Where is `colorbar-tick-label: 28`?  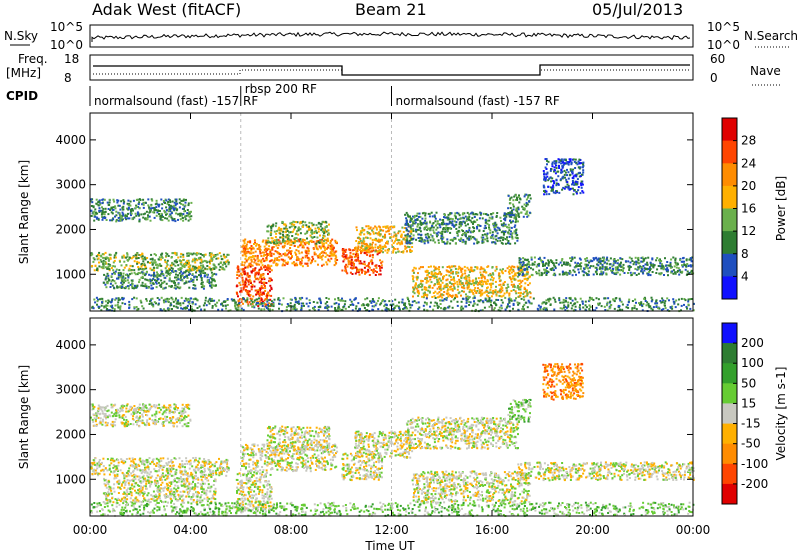
colorbar-tick-label: 28 is located at coordinates (748, 141).